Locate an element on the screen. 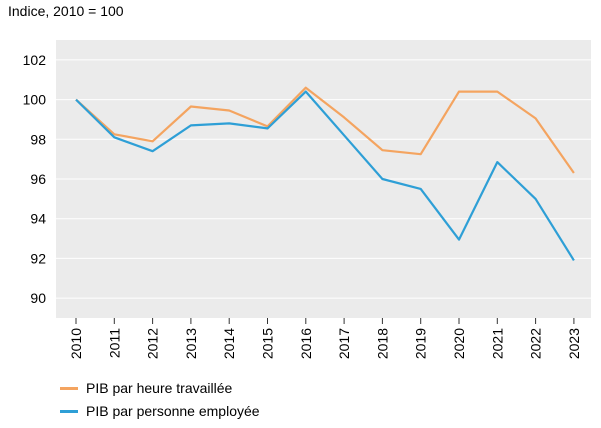 This screenshot has width=601, height=428. y-tick-label: 92 is located at coordinates (38, 258).